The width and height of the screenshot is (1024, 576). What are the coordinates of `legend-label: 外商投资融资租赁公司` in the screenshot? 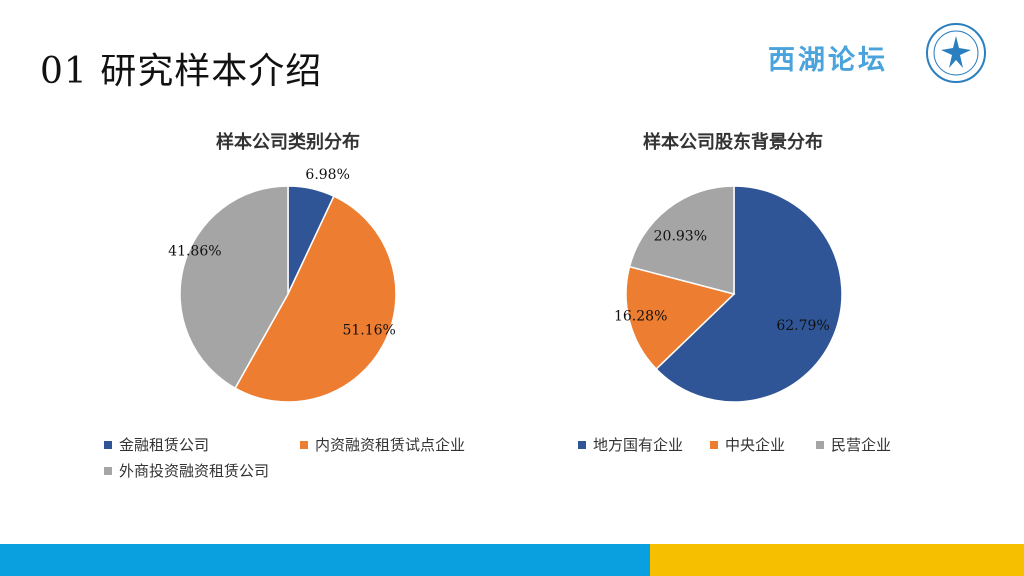 It's located at (194, 471).